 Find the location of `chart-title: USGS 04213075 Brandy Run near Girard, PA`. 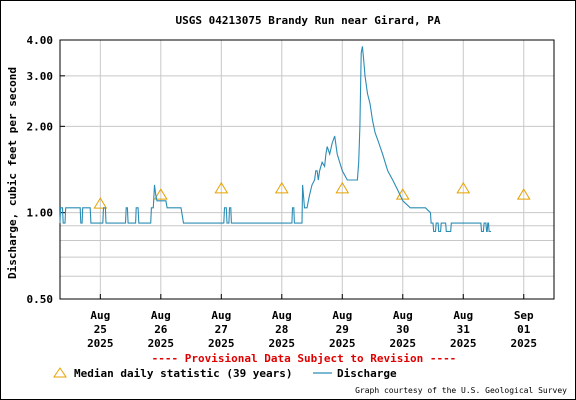

chart-title: USGS 04213075 Brandy Run near Girard, PA is located at coordinates (308, 20).